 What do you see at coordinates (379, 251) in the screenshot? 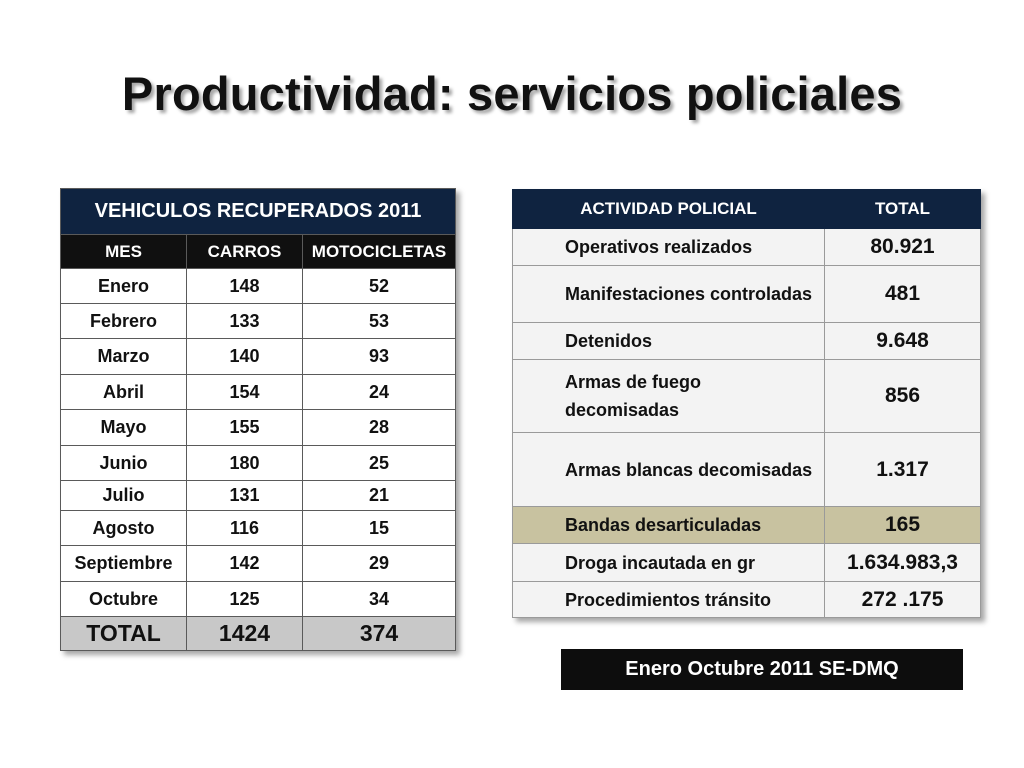
I see `column-header-motocicletas: MOTOCICLETAS` at bounding box center [379, 251].